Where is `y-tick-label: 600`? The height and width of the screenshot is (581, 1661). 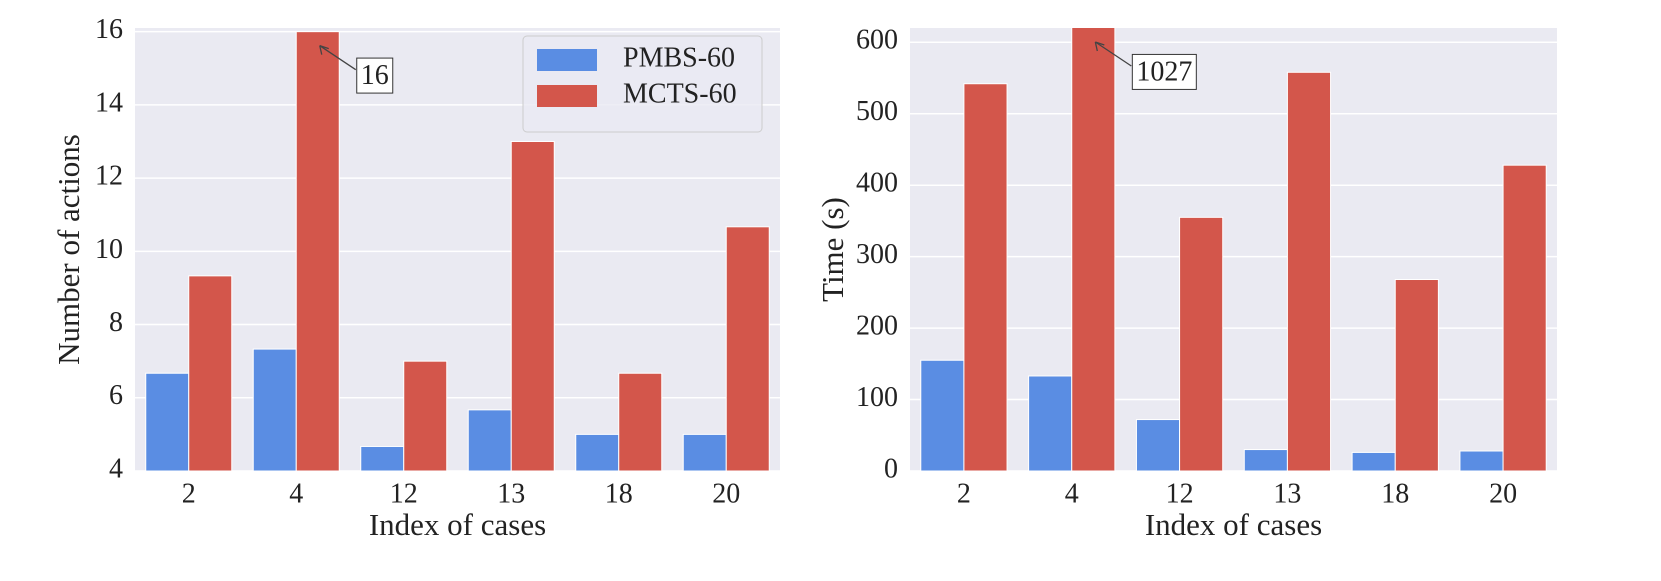 y-tick-label: 600 is located at coordinates (877, 40).